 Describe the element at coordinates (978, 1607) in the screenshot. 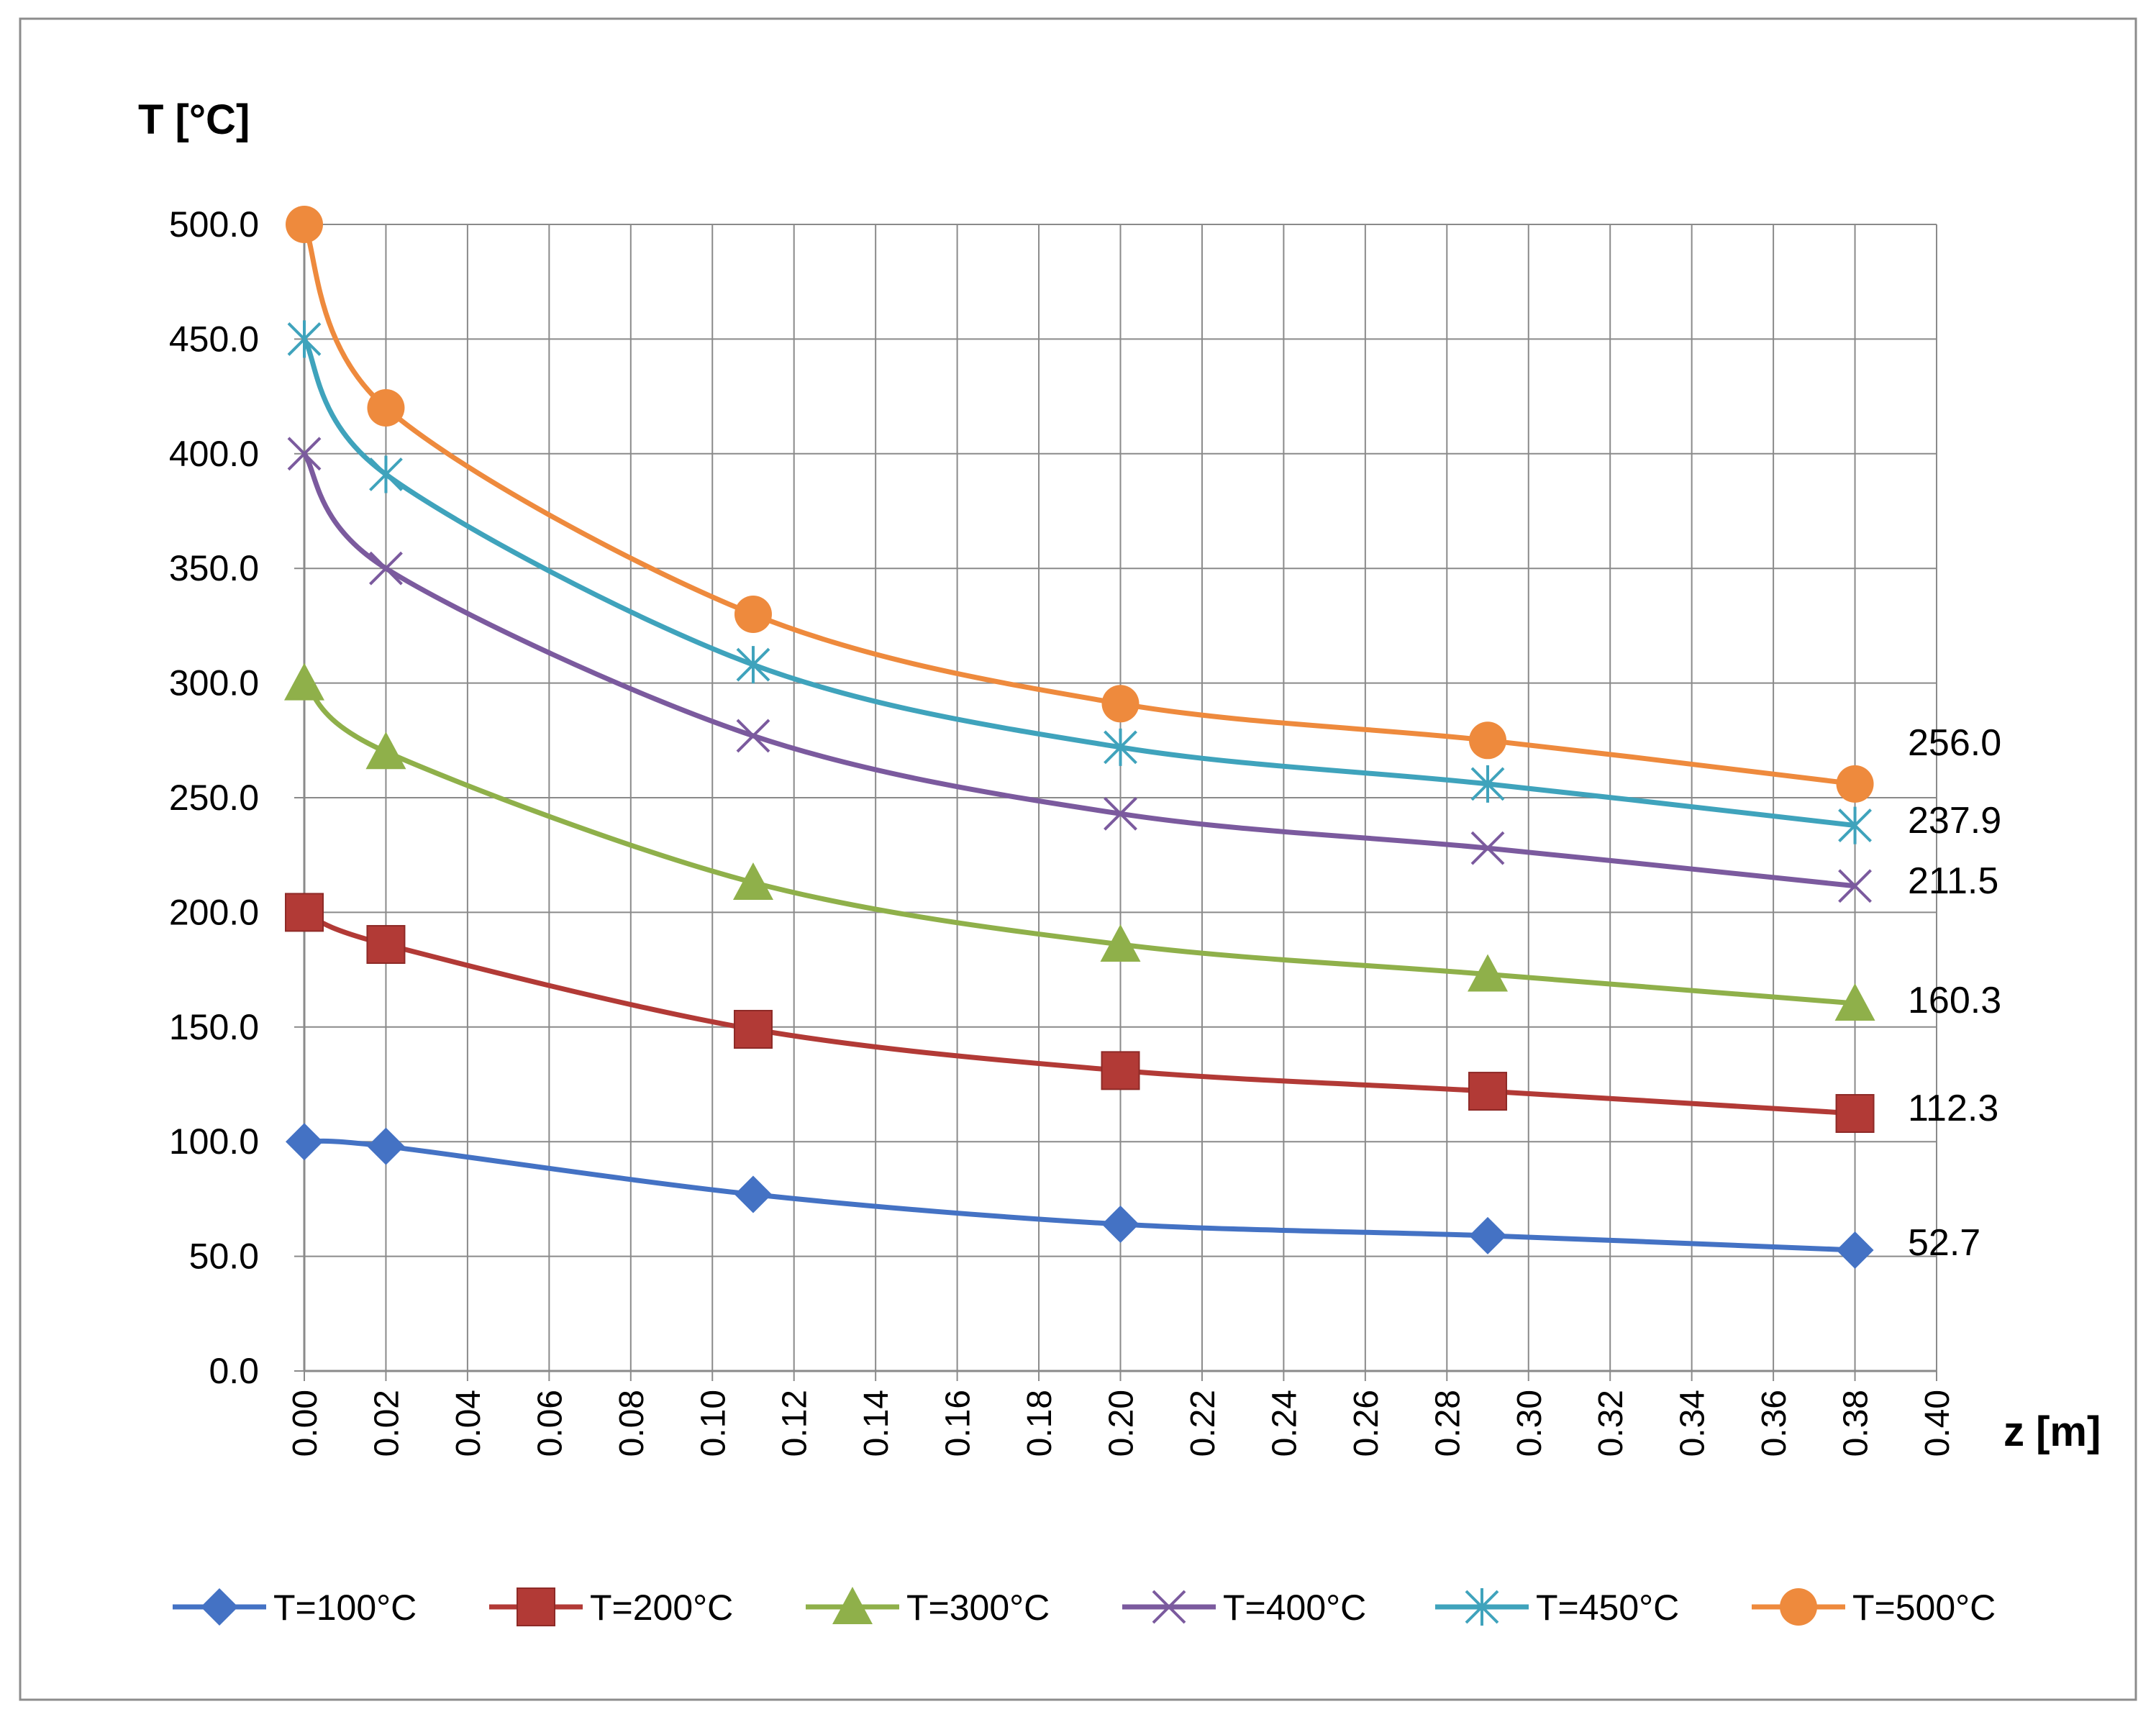

I see `legend-label: T=300°C` at that location.